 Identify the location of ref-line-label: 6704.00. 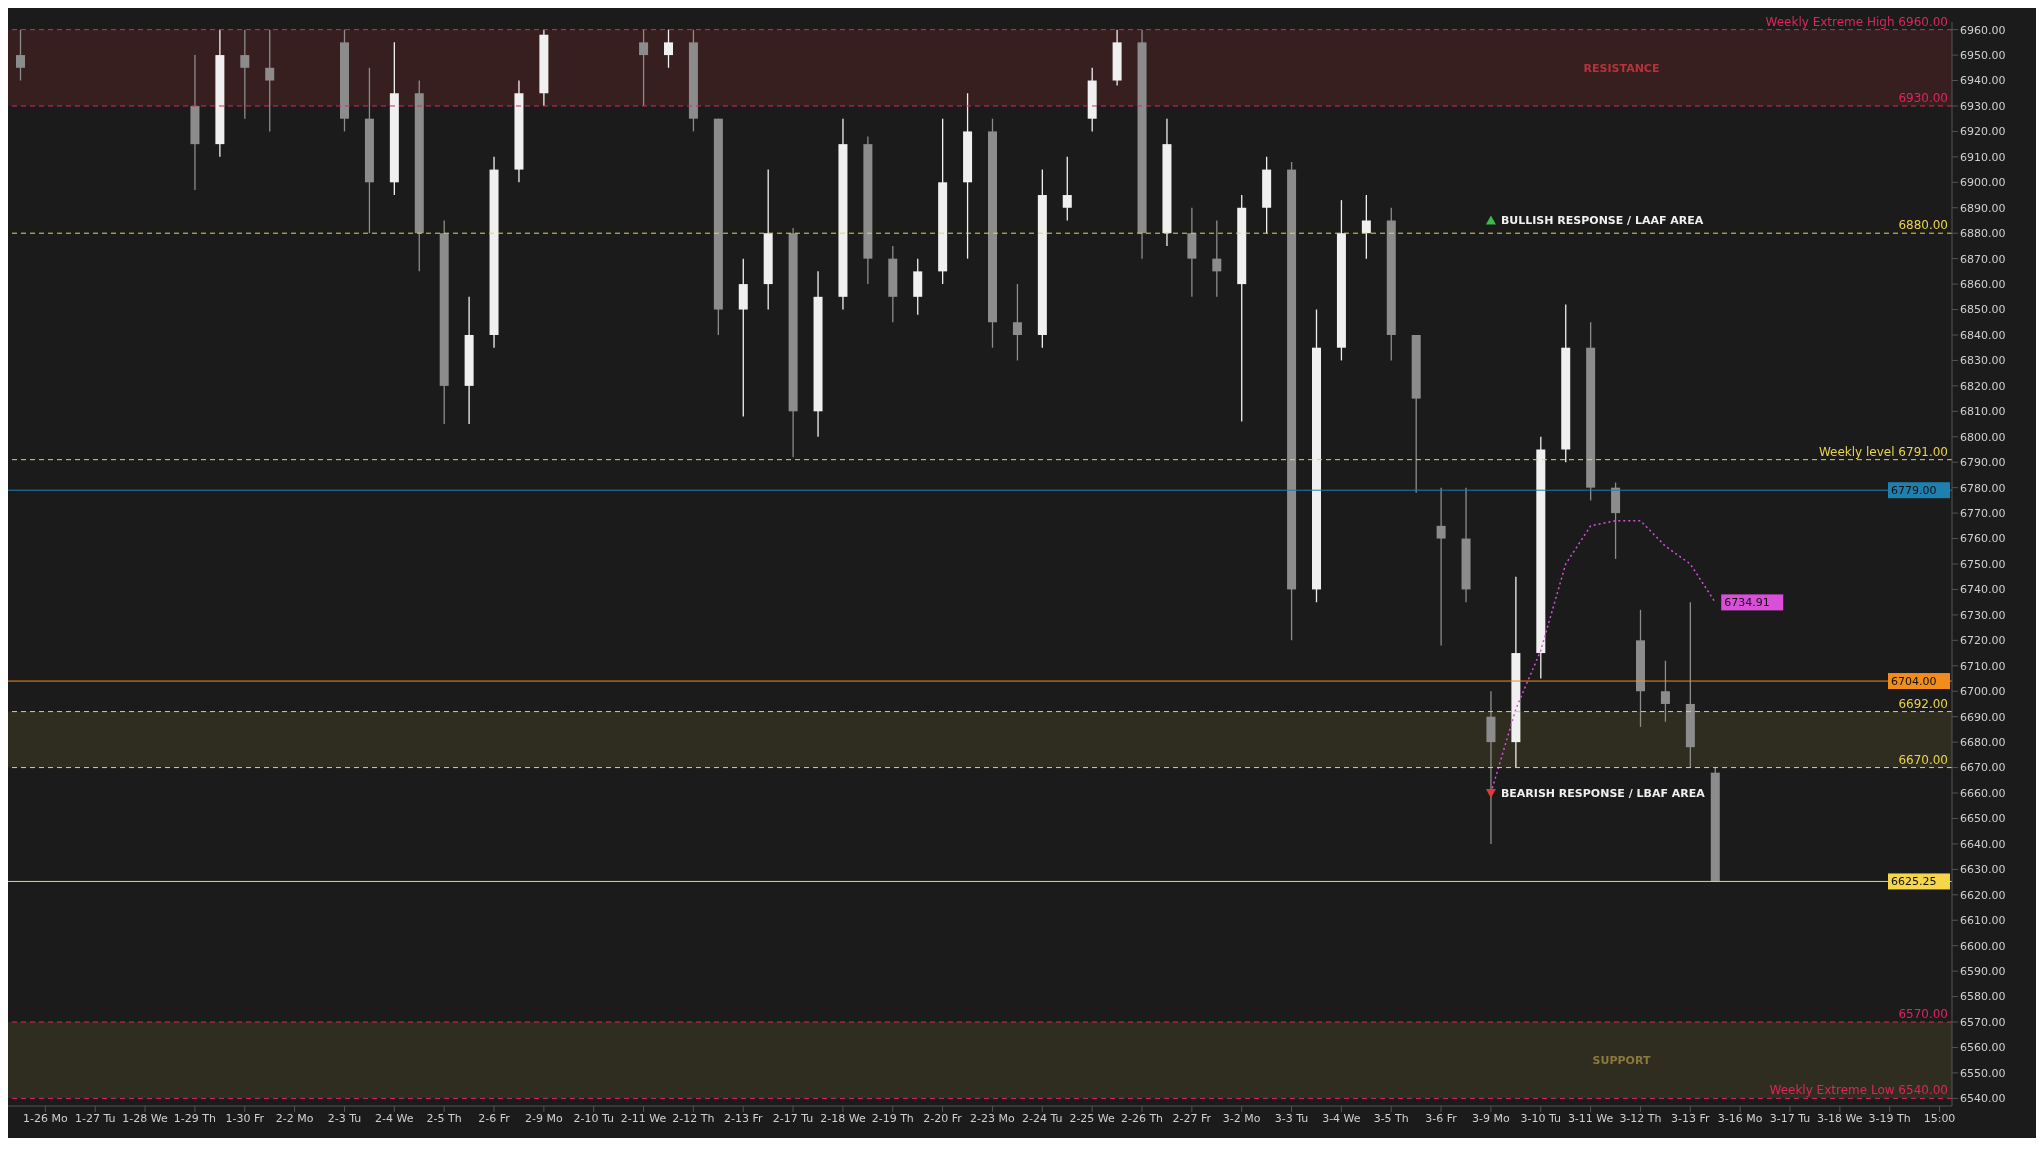
(1914, 682).